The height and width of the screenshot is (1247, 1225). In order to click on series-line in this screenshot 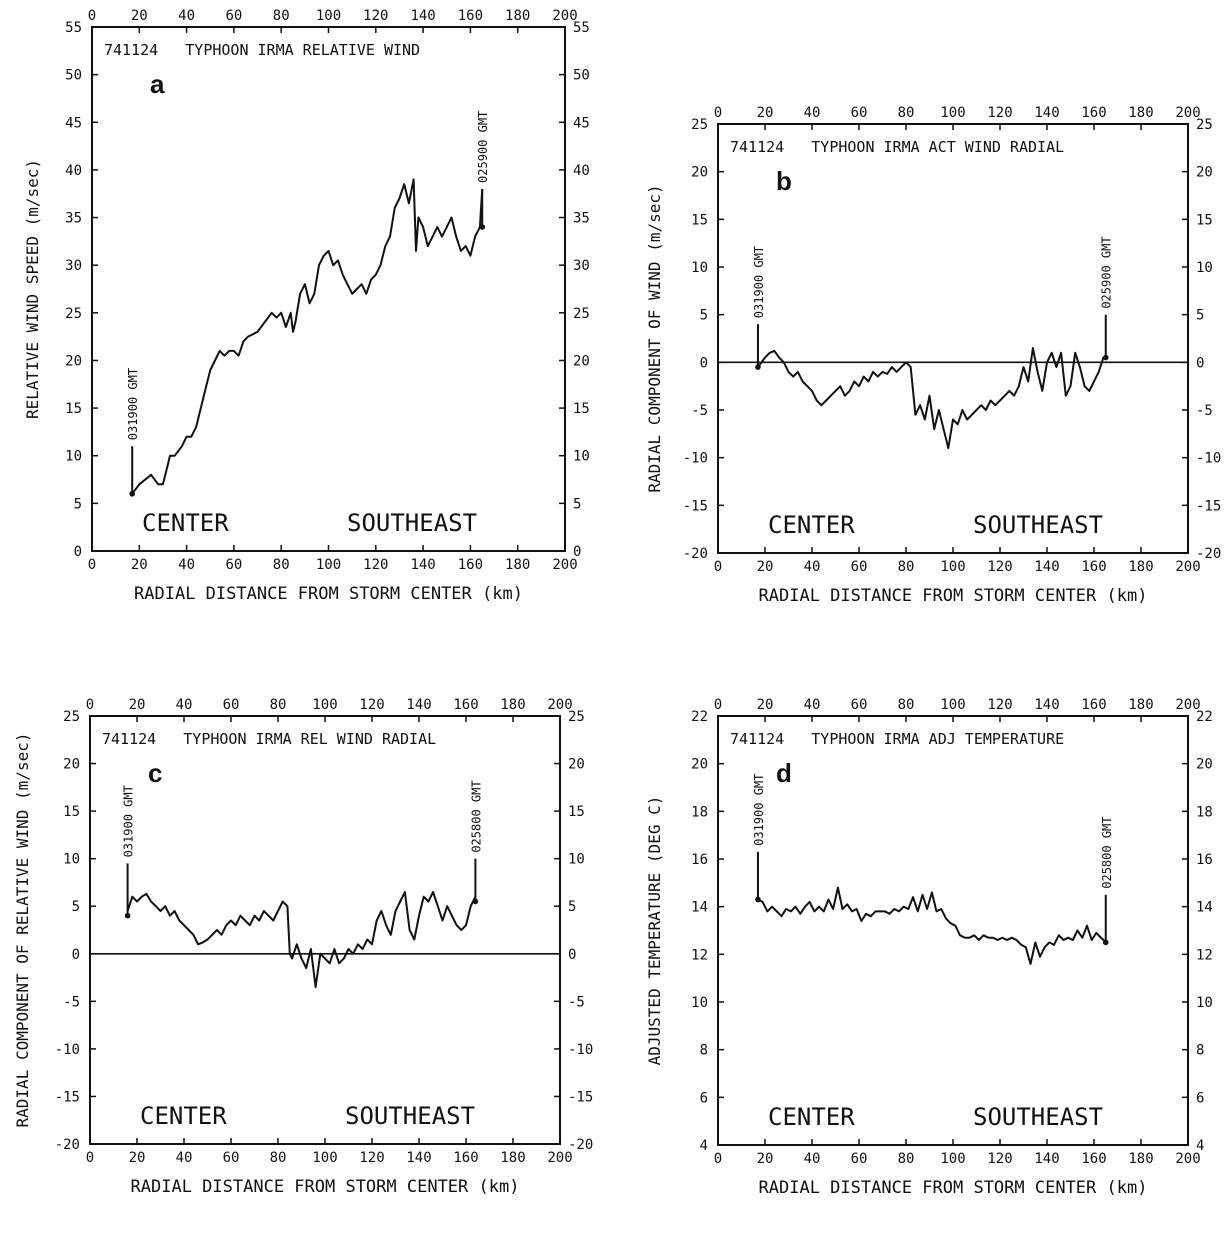, I will do `click(932, 925)`.